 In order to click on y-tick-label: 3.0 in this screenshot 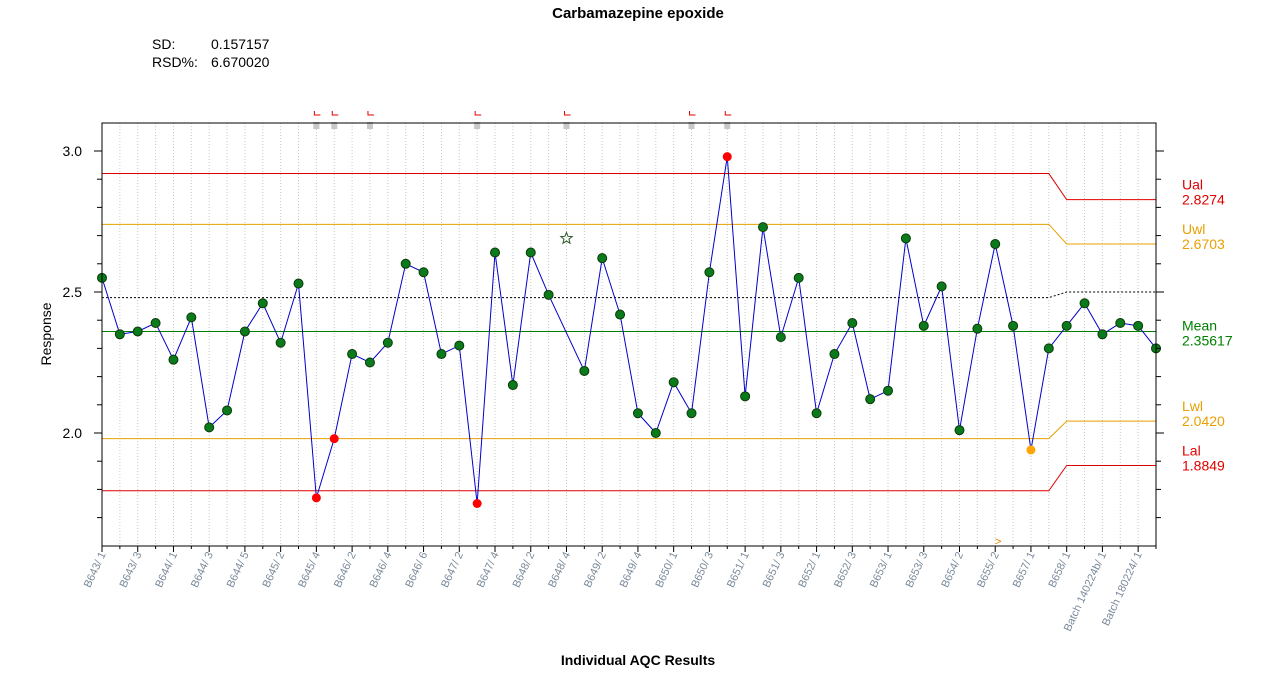, I will do `click(73, 151)`.